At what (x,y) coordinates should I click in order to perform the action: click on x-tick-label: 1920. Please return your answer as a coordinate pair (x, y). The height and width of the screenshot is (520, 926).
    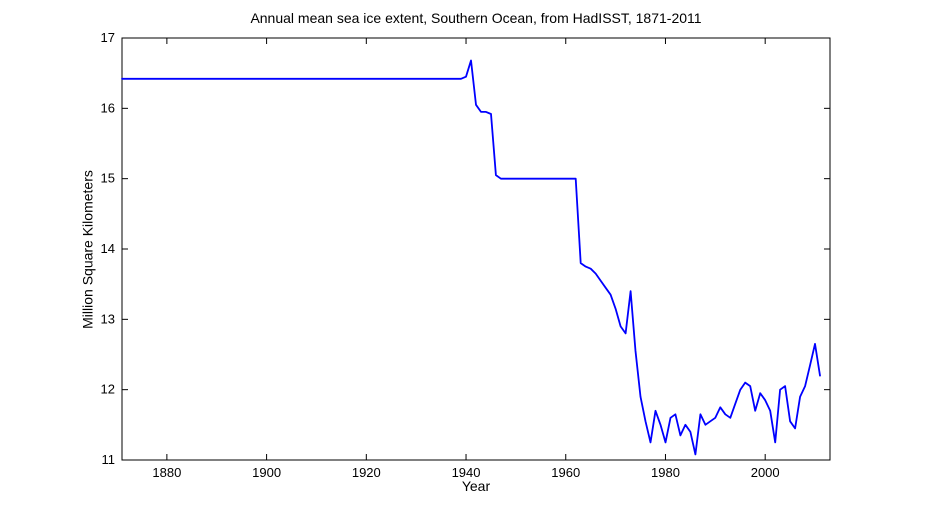
    Looking at the image, I should click on (366, 472).